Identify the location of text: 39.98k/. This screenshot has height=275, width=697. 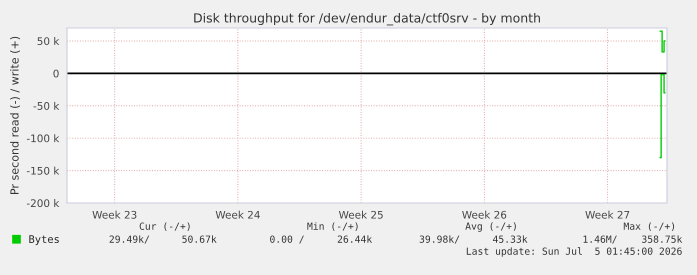
(440, 239).